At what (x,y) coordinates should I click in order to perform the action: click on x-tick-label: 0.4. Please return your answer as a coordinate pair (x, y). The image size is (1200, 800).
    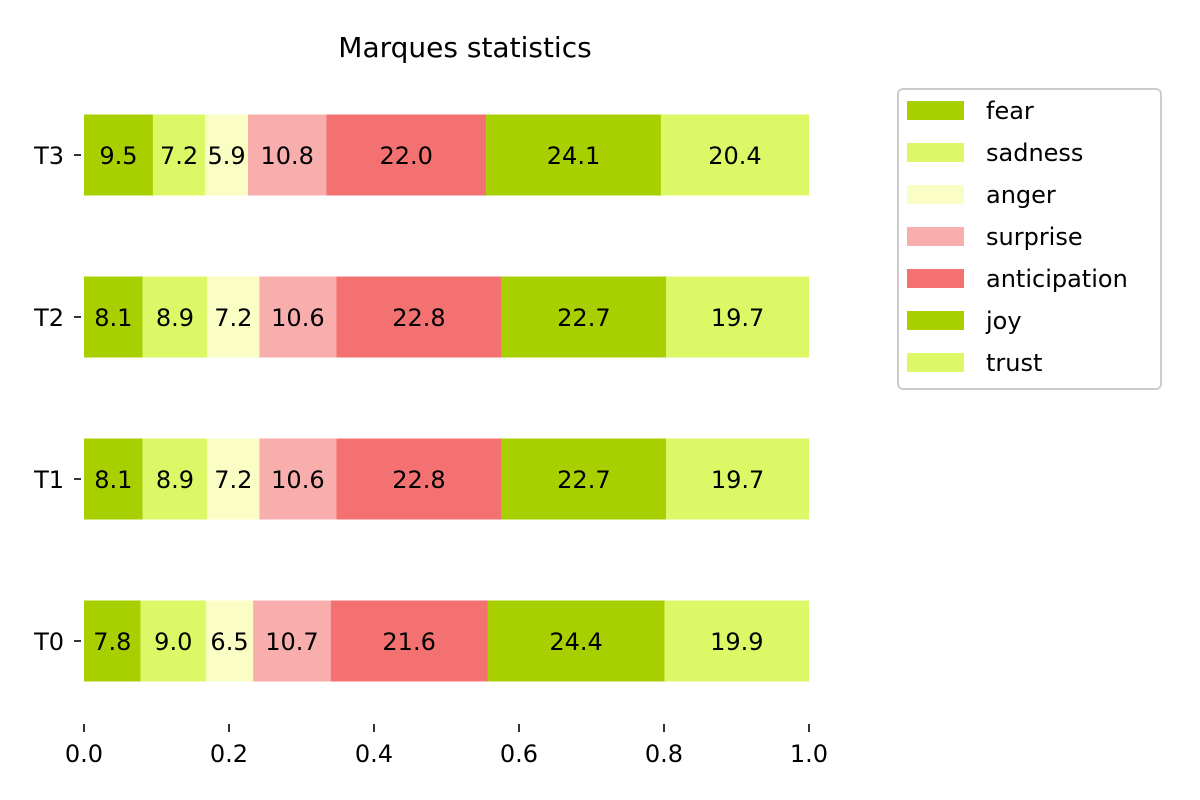
    Looking at the image, I should click on (374, 754).